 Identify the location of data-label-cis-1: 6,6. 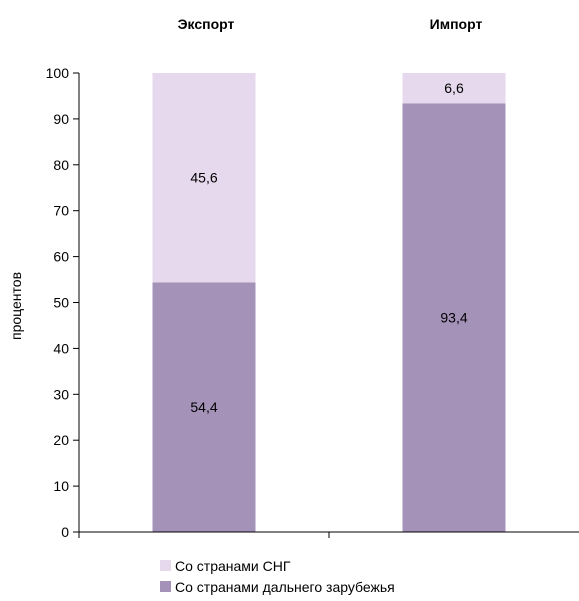
(454, 88).